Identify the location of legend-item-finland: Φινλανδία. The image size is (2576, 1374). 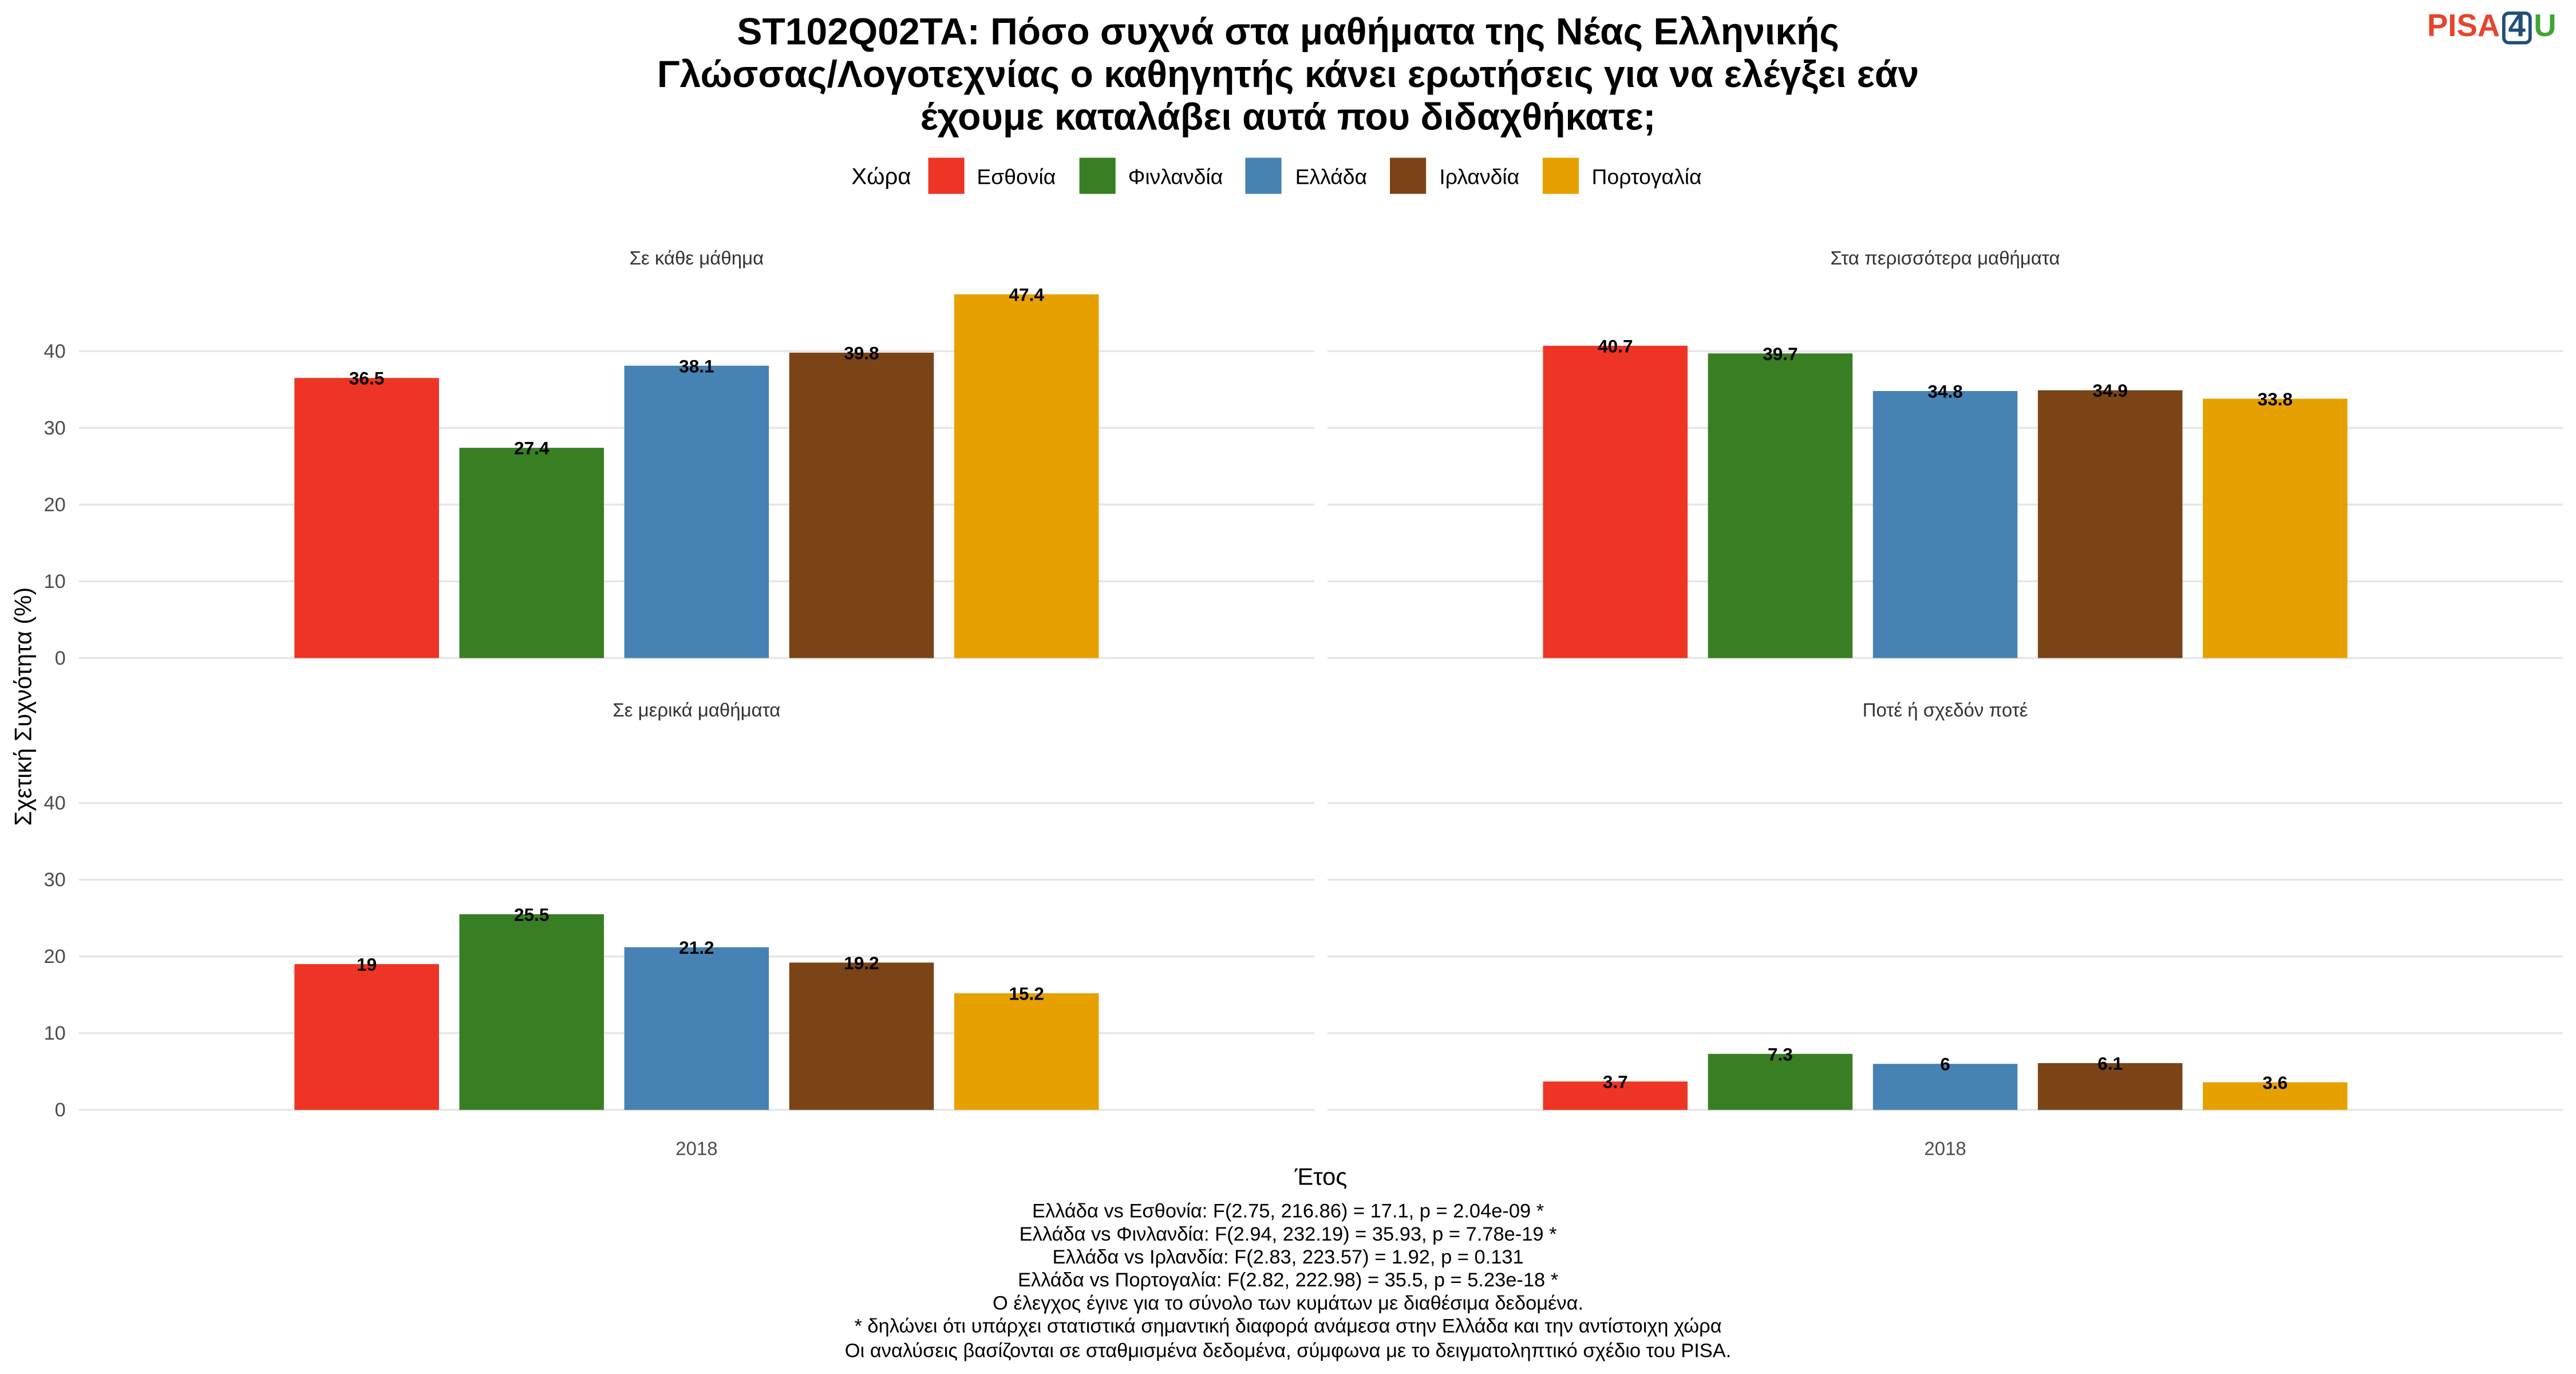
(1152, 175).